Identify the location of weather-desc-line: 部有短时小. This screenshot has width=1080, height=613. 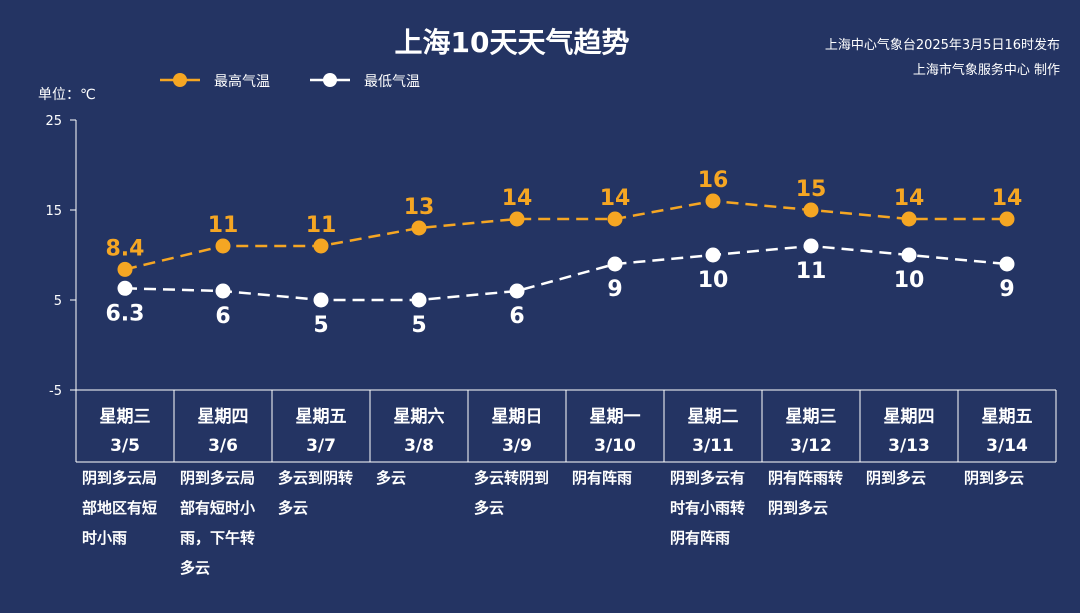
(217, 508).